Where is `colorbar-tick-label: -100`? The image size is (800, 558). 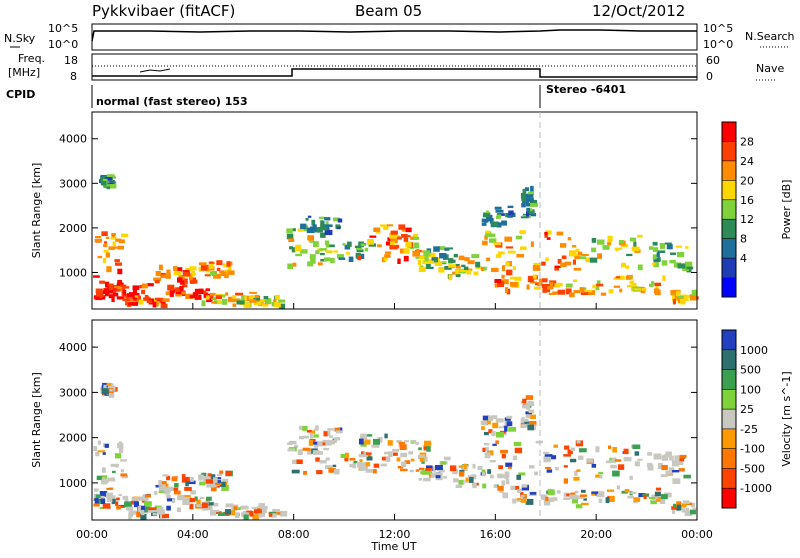 colorbar-tick-label: -100 is located at coordinates (752, 449).